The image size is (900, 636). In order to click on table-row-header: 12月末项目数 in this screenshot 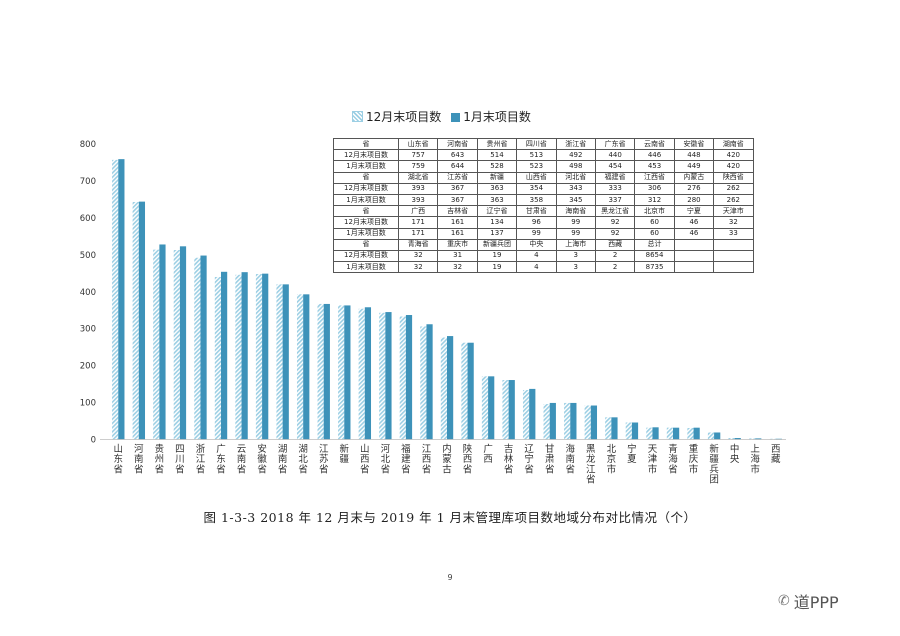, I will do `click(366, 256)`.